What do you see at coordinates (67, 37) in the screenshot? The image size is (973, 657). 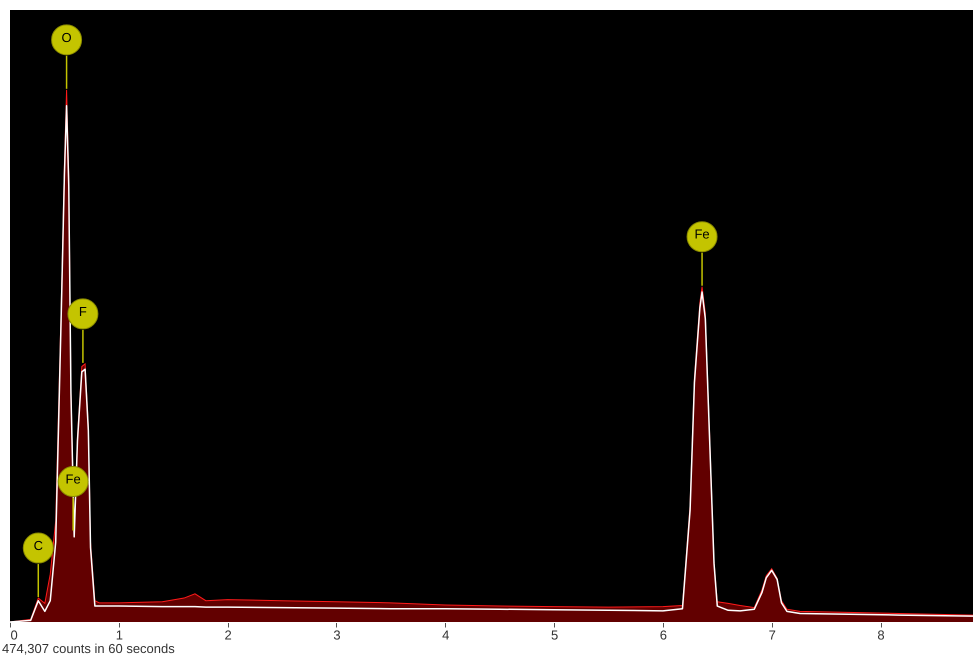 I see `annotation: O` at bounding box center [67, 37].